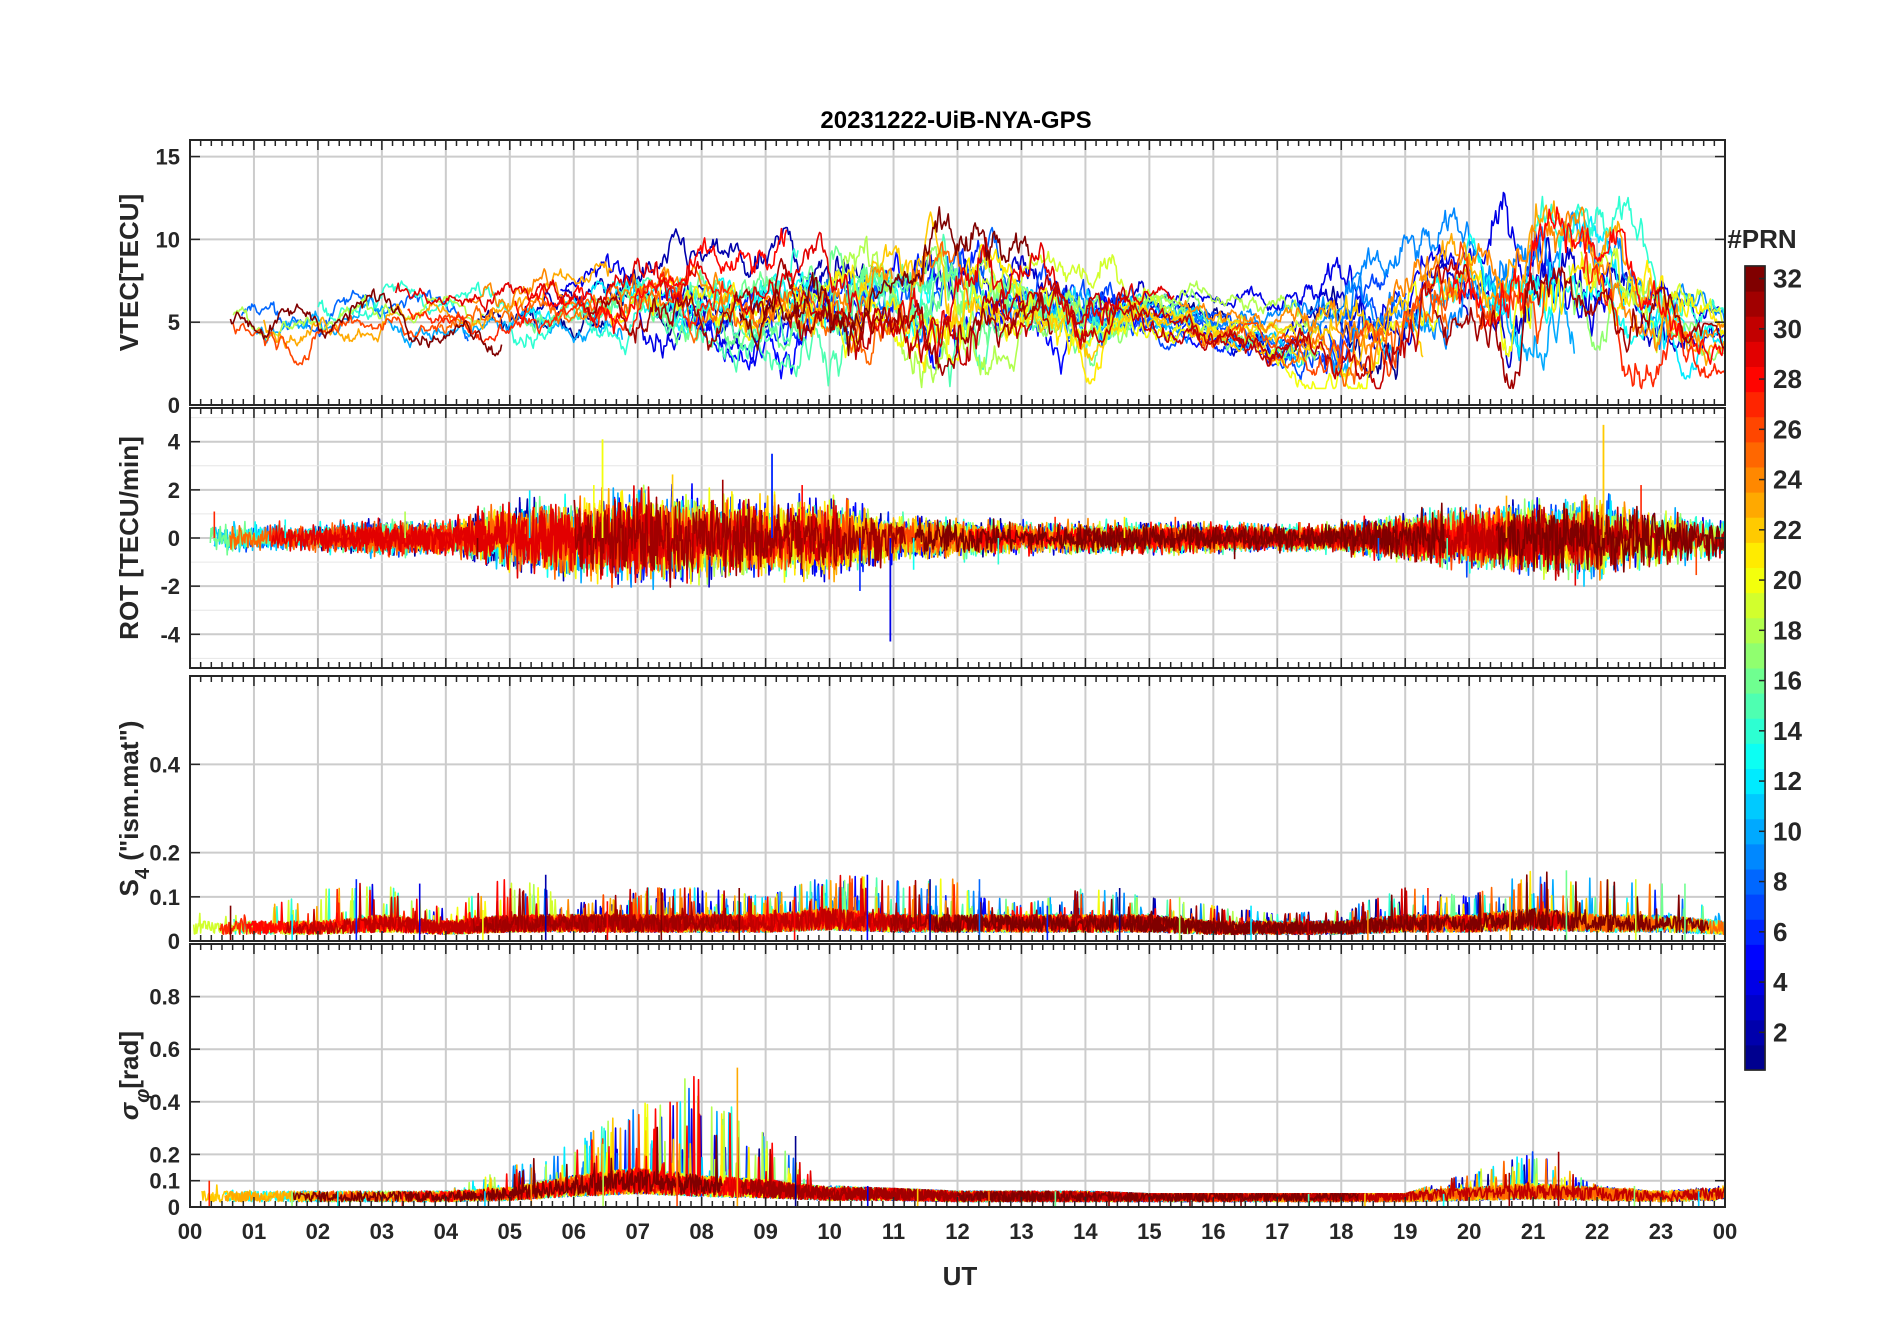 The width and height of the screenshot is (1902, 1330). Describe the element at coordinates (1787, 580) in the screenshot. I see `colorbar-tick-label: 20` at that location.